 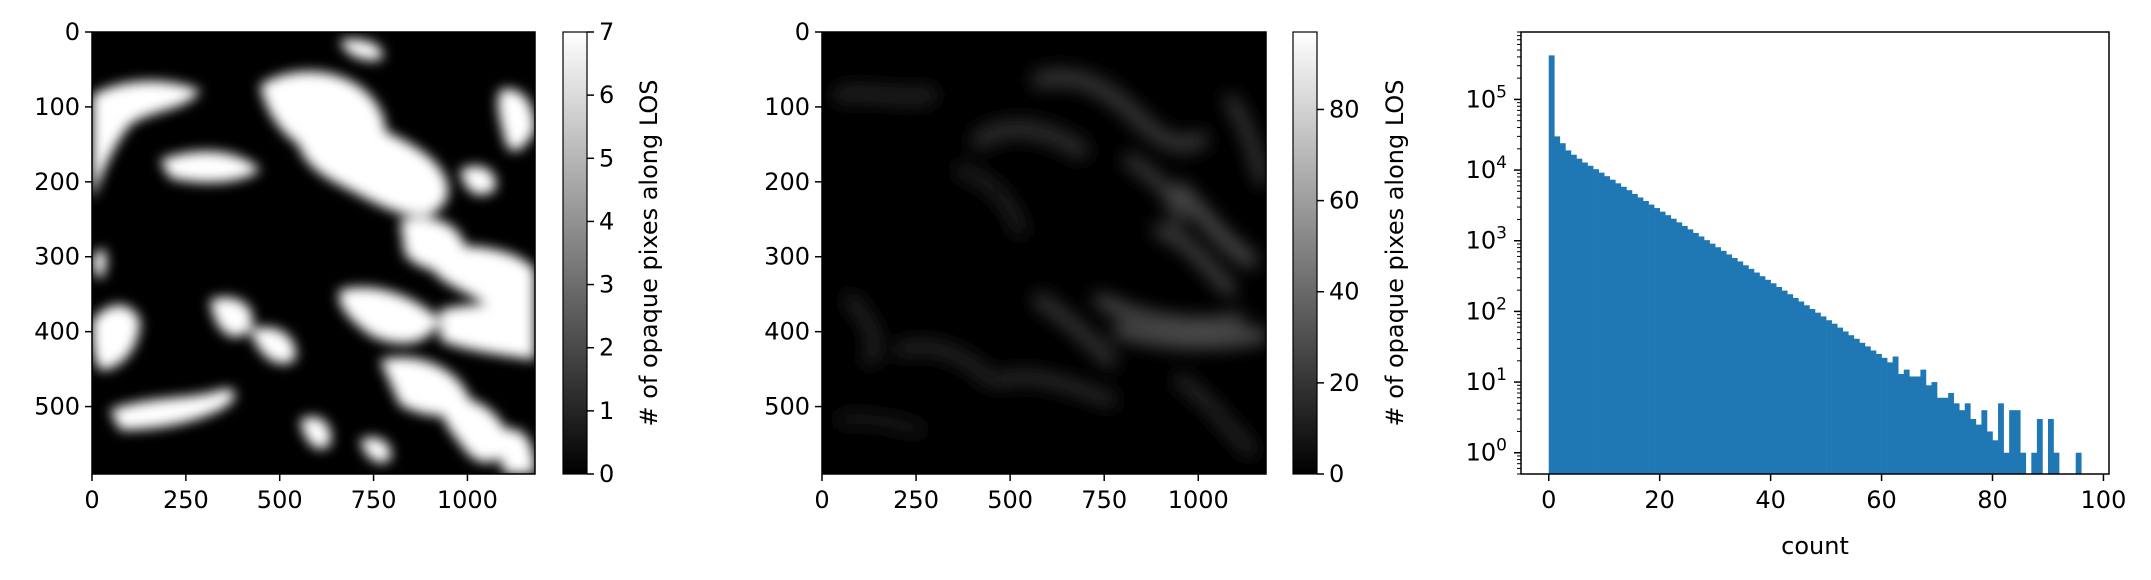 What do you see at coordinates (575, 253) in the screenshot?
I see `colorbar-gradient` at bounding box center [575, 253].